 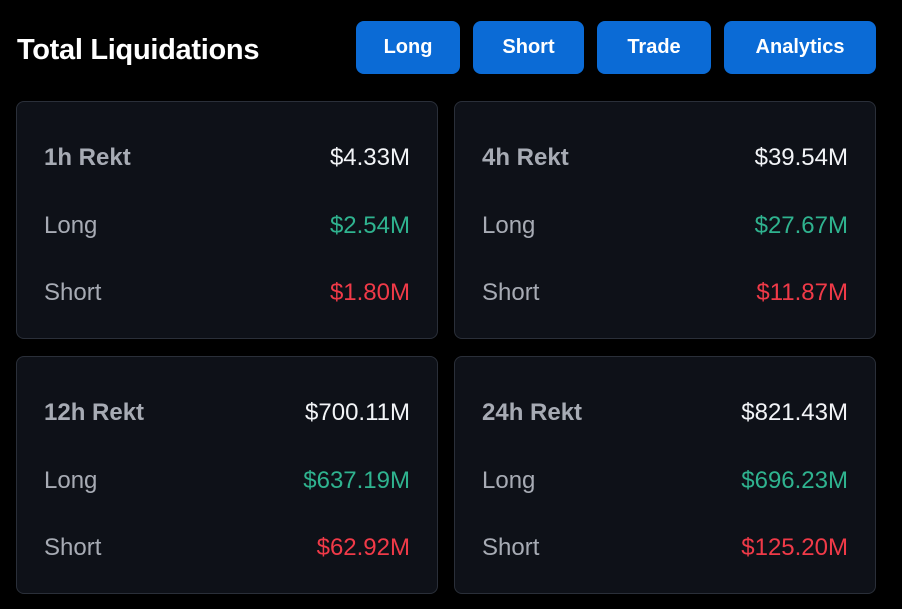 I want to click on tab-analytics: Analytics, so click(x=800, y=47).